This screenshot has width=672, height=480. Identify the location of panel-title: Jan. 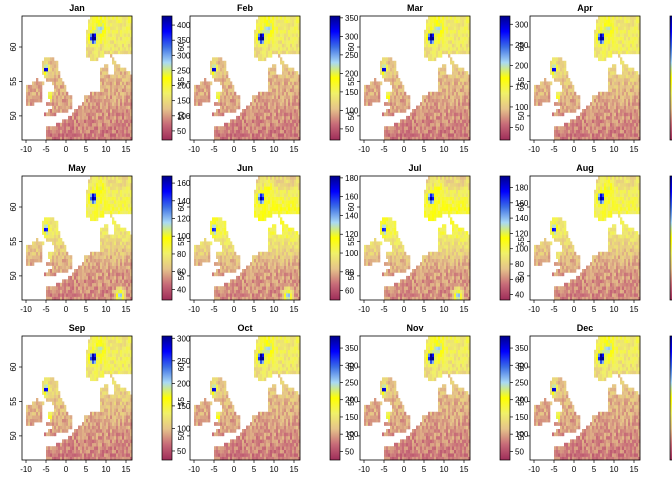
(77, 8).